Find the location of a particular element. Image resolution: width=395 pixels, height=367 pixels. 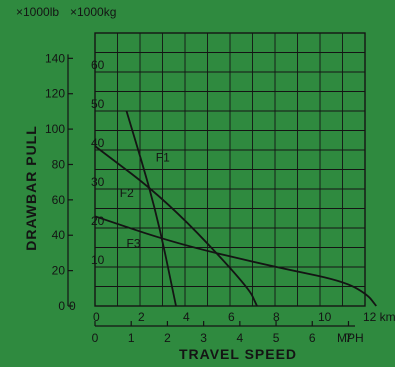

x-tick-label-mph-unit: MPH is located at coordinates (350, 338).